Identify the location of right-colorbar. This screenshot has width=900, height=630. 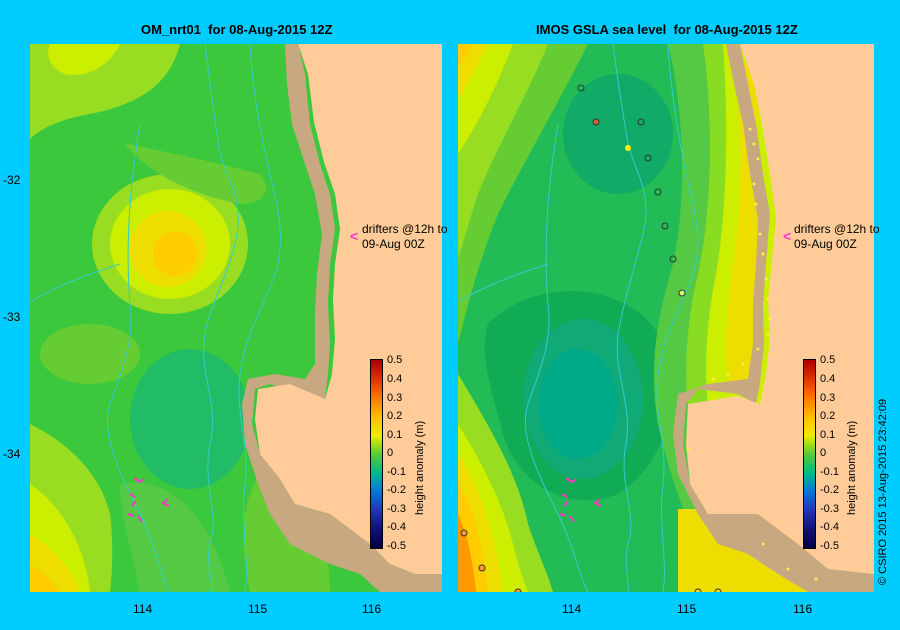
(809, 454).